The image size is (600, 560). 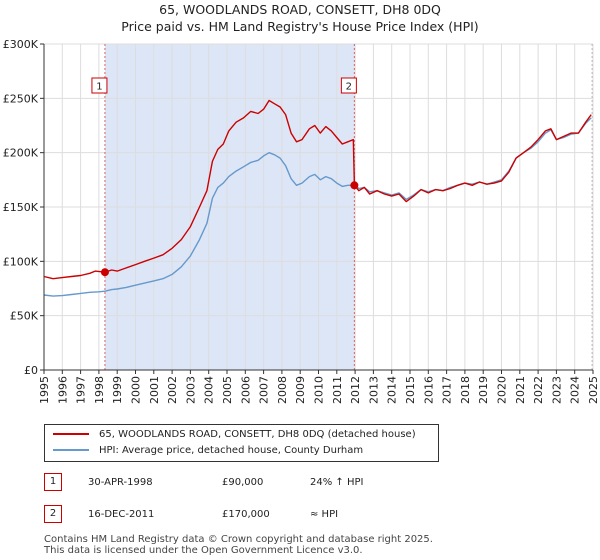 What do you see at coordinates (575, 390) in the screenshot?
I see `x-tick-label: 2024` at bounding box center [575, 390].